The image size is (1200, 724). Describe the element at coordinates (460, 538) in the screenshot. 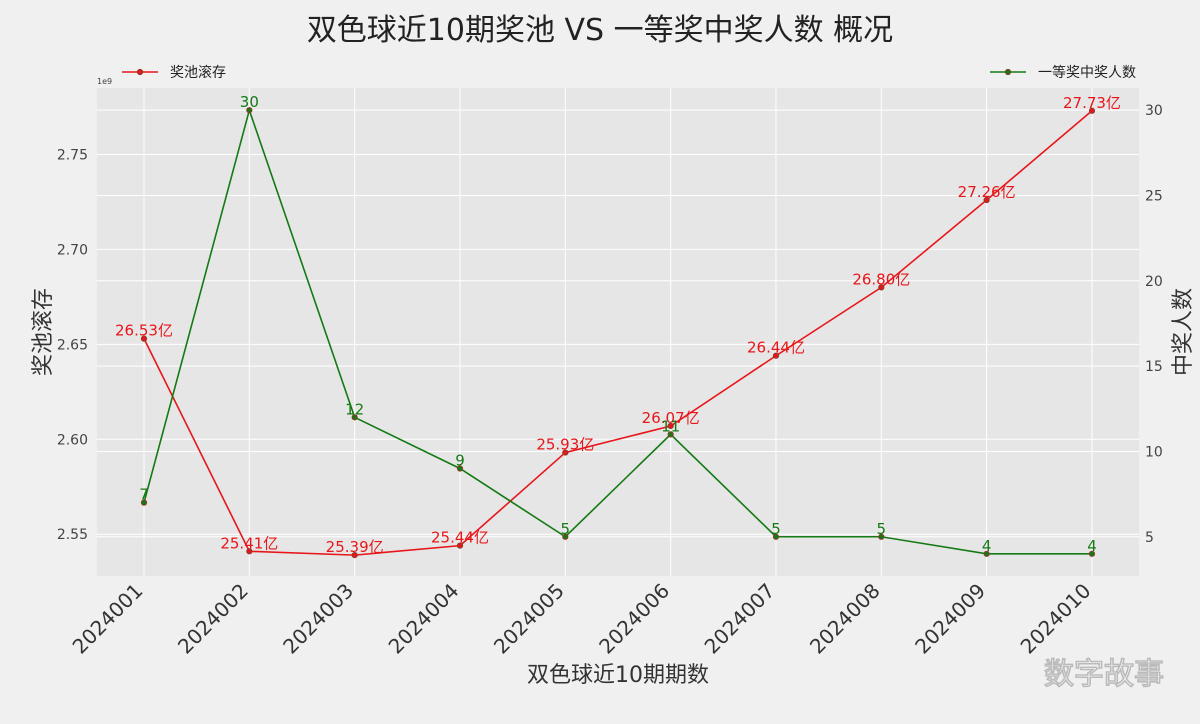

I see `data-label-pool: 25.44亿` at that location.